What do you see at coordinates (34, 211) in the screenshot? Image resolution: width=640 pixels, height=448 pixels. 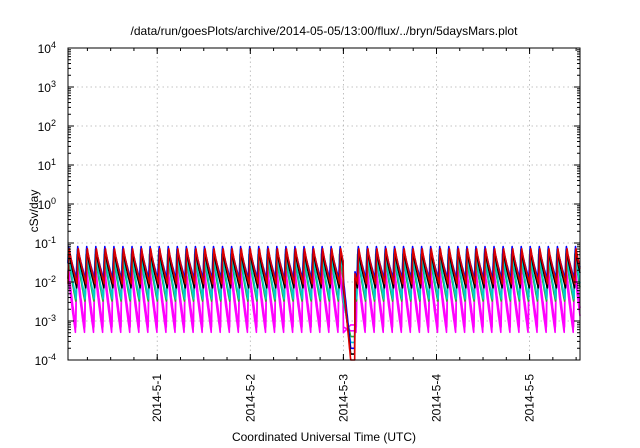 I see `y-axis-label: cSv/day` at bounding box center [34, 211].